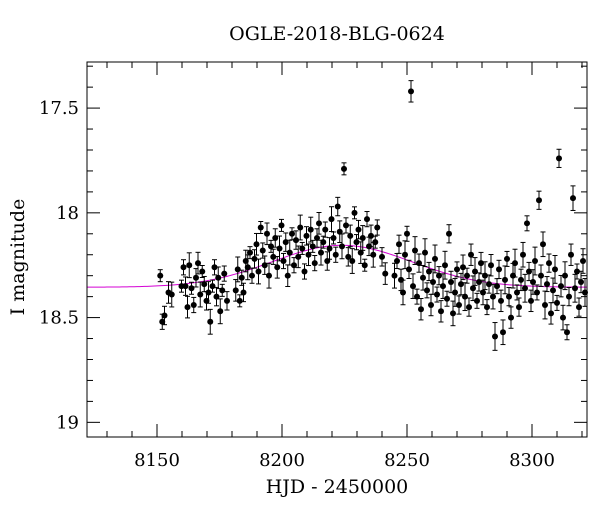 Image resolution: width=600 pixels, height=512 pixels. What do you see at coordinates (157, 460) in the screenshot?
I see `x-tick-label: 8150` at bounding box center [157, 460].